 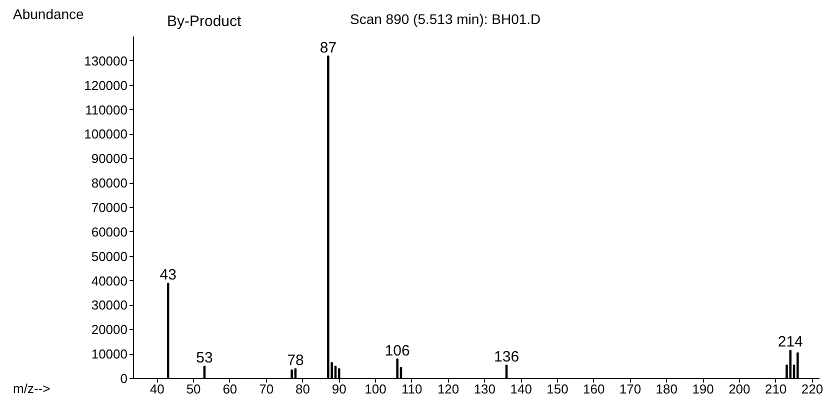 What do you see at coordinates (230, 389) in the screenshot?
I see `x-tick-label: 60` at bounding box center [230, 389].